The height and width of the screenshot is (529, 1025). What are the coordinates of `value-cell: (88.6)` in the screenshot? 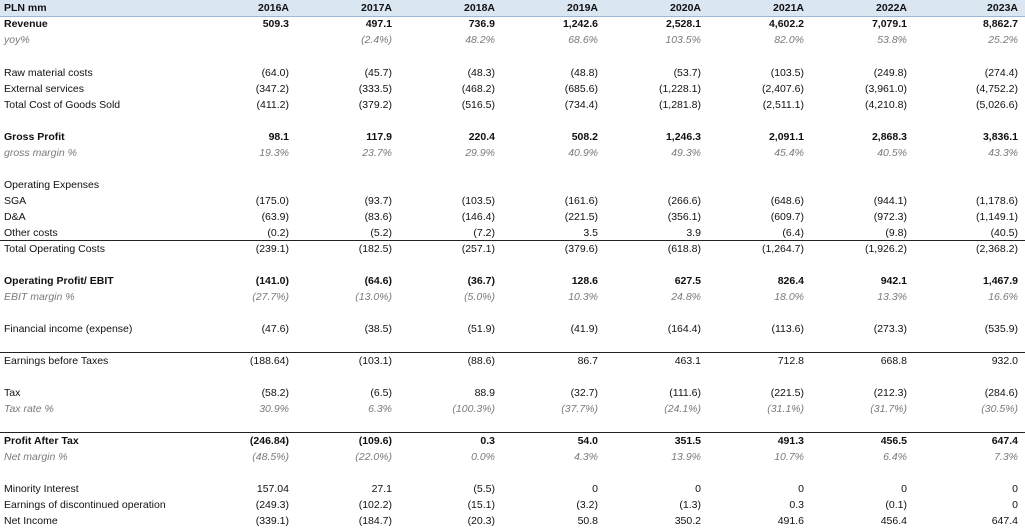 It's located at (481, 361).